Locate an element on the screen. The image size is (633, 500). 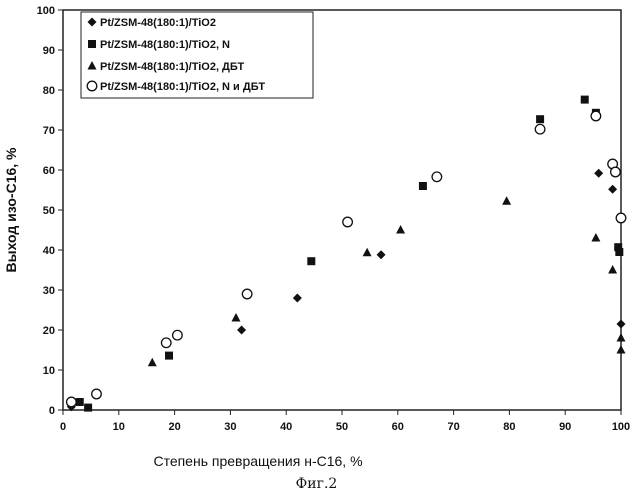
x-axis-label: Степень превращения н-С16, % is located at coordinates (257, 461).